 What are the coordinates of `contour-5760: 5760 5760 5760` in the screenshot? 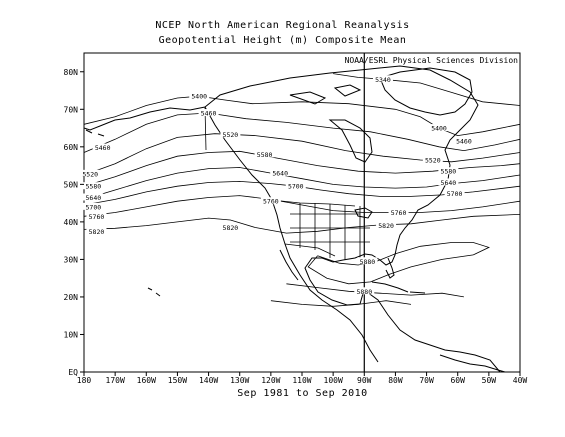 It's located at (302, 208).